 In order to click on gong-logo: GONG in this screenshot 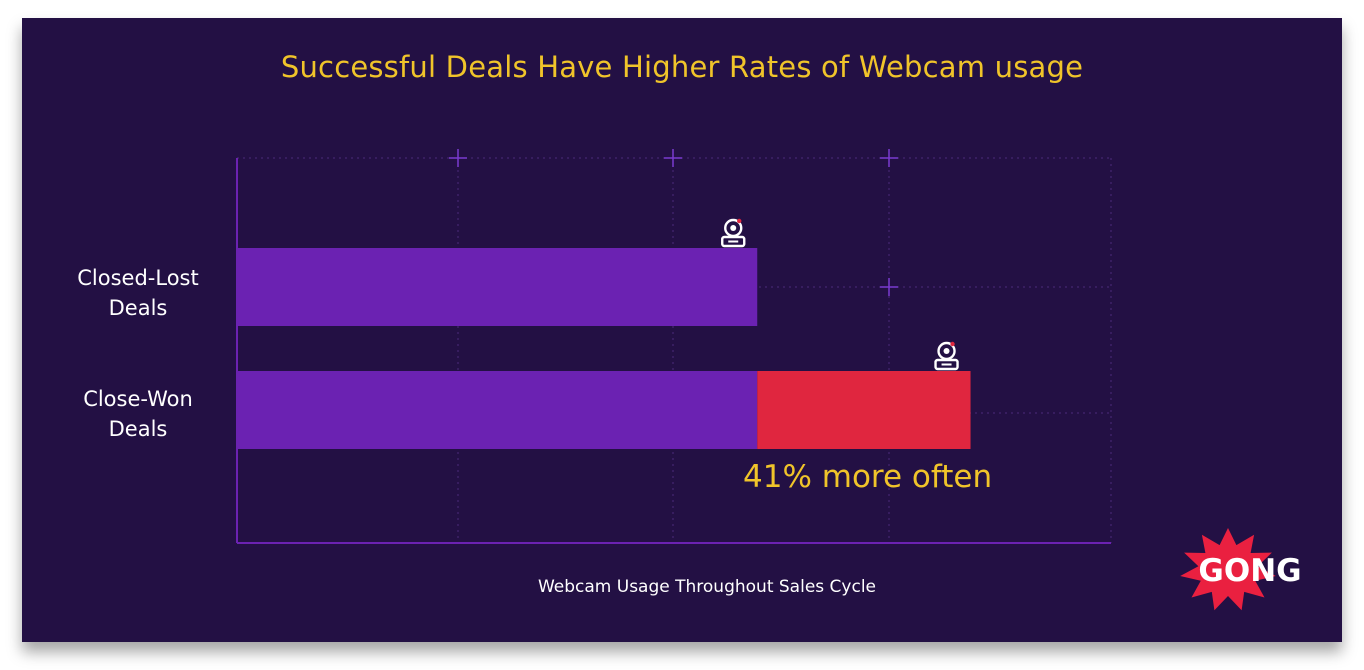, I will do `click(1241, 569)`.